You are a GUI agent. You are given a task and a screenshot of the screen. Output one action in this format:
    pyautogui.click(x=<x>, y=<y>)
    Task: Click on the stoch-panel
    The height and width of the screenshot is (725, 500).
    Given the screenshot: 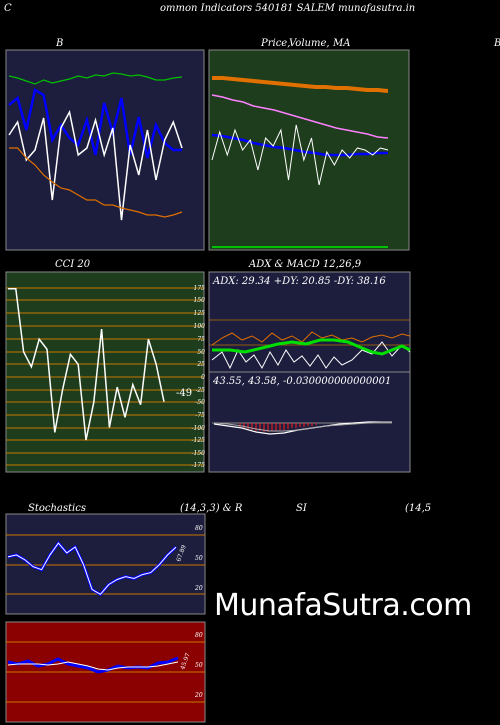 What is the action you would take?
    pyautogui.click(x=105, y=564)
    